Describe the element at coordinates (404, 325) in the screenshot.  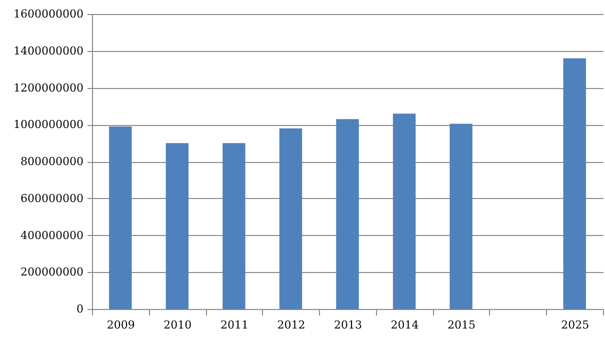
I see `x-tick-label: 2014` at that location.